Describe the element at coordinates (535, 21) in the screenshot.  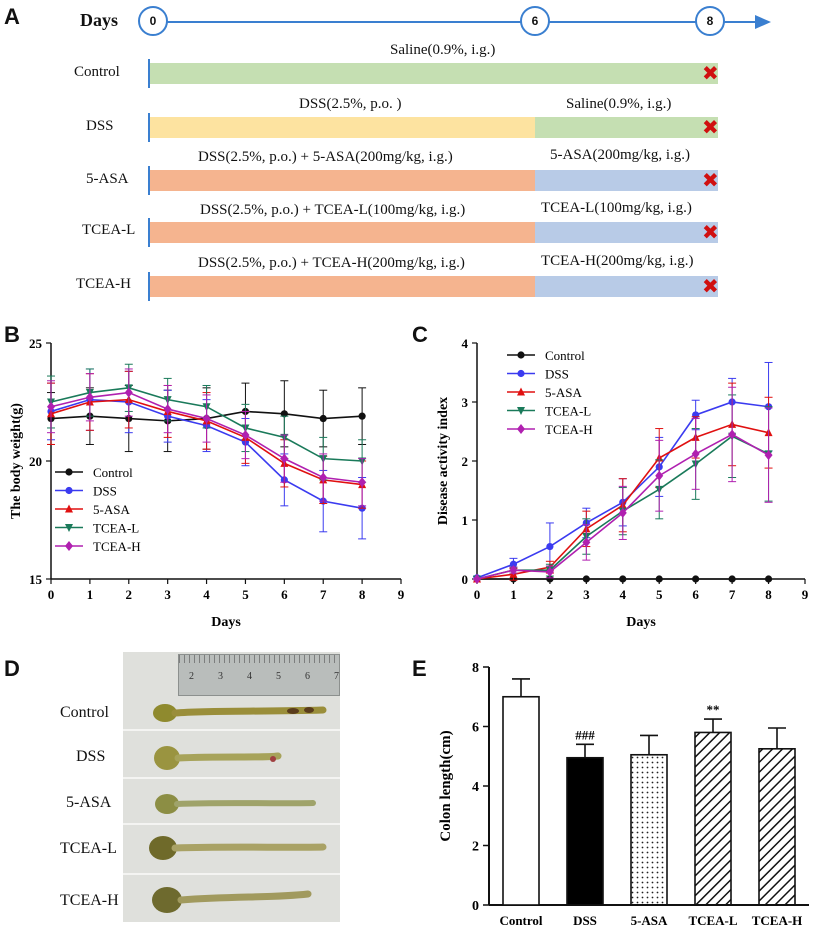
I see `day-node-6: 6` at that location.